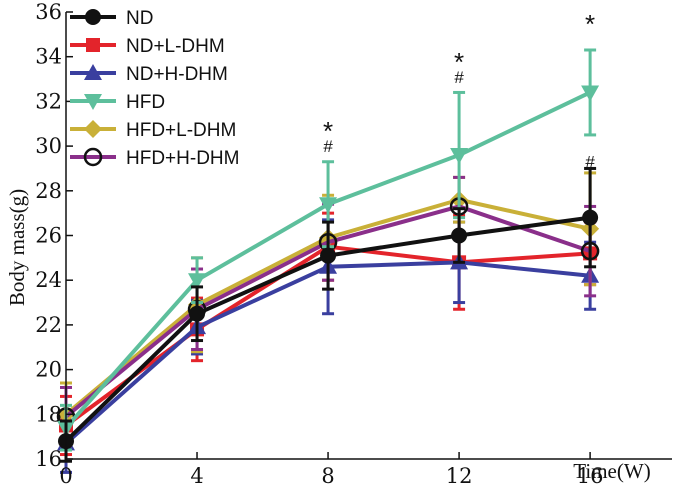 This screenshot has height=489, width=700. Describe the element at coordinates (48, 12) in the screenshot. I see `y-tick-label: 36` at that location.